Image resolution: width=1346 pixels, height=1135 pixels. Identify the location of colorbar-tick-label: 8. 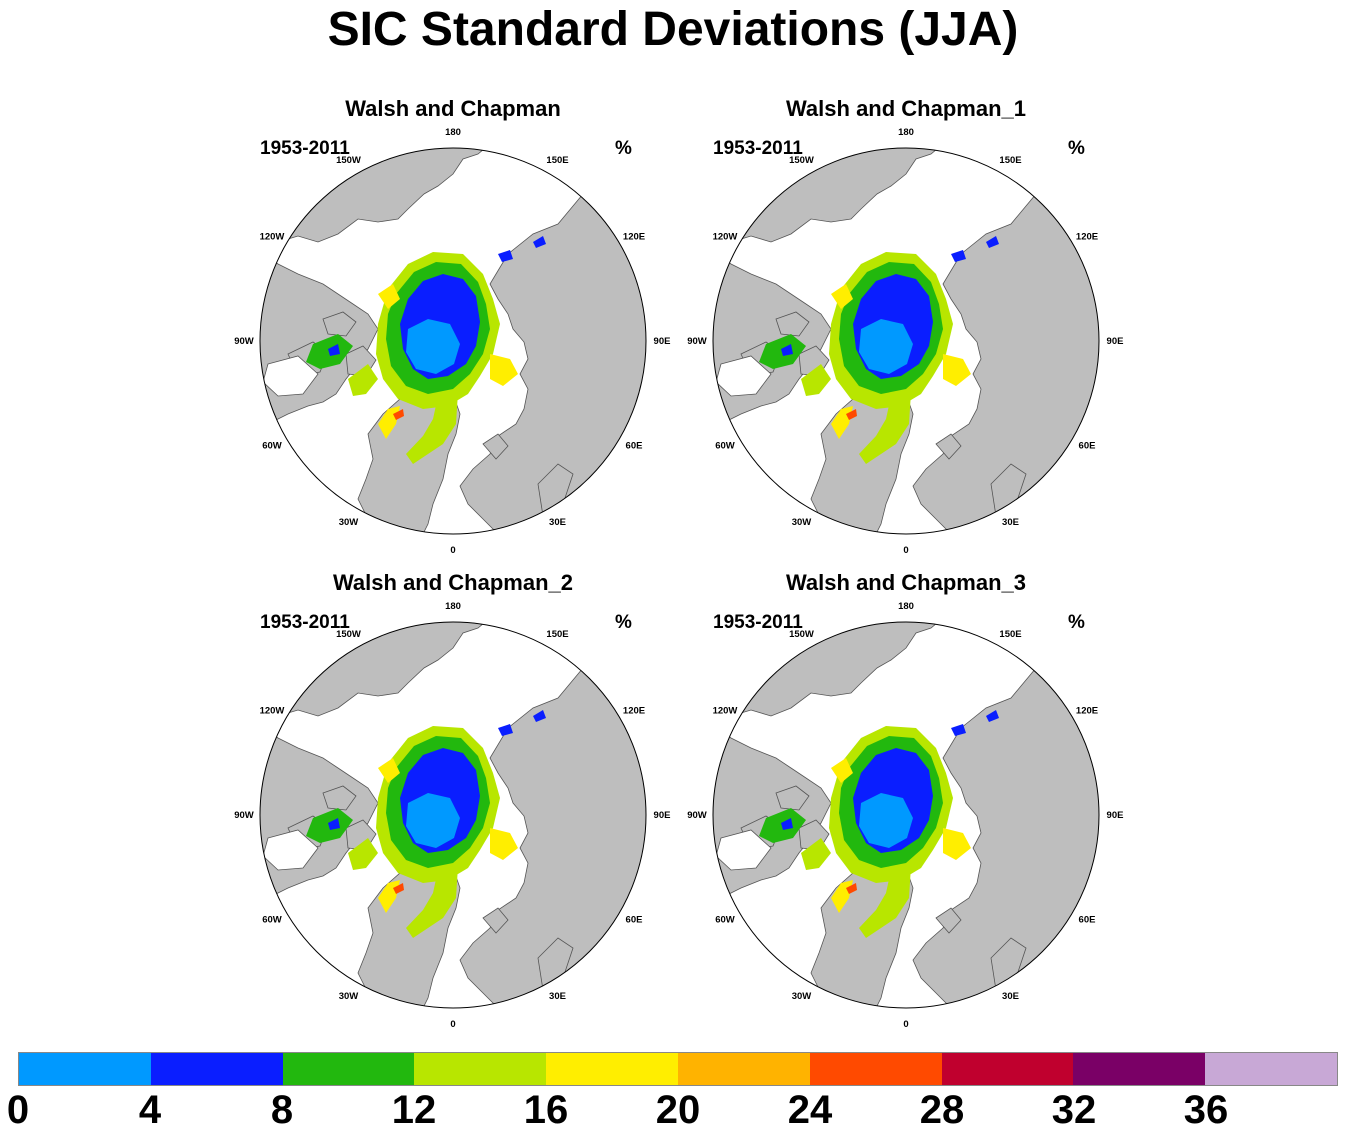
(282, 1110).